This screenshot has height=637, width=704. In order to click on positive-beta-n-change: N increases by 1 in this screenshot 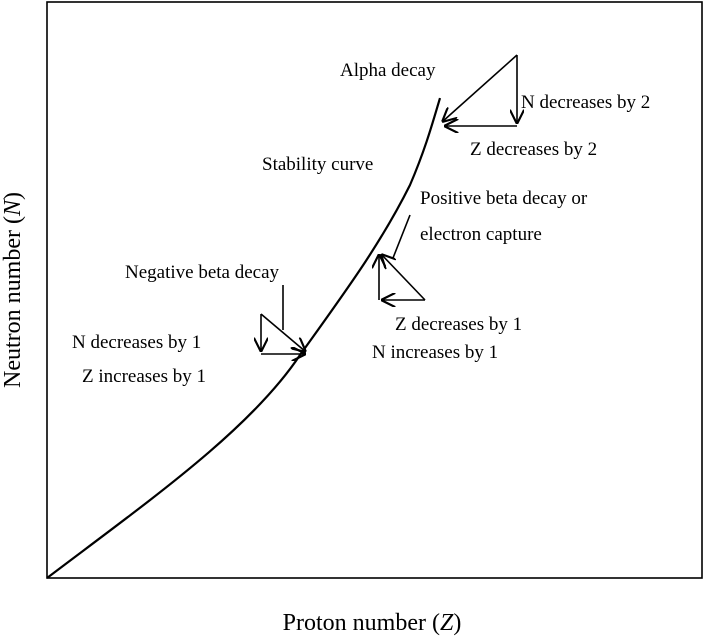, I will do `click(435, 352)`.